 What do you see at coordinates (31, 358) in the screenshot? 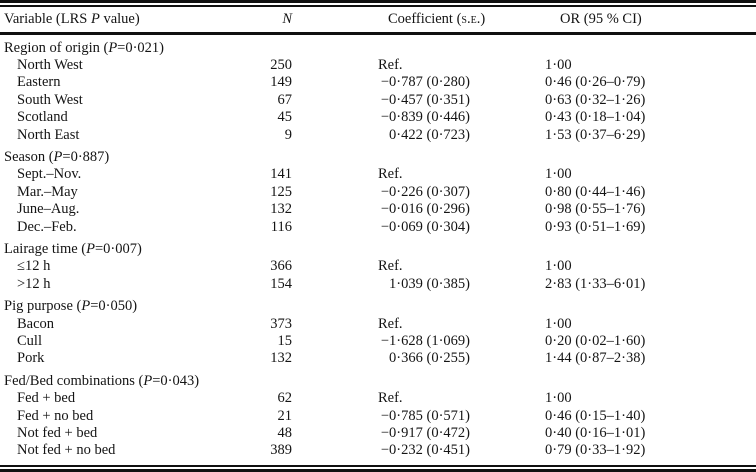
I see `row-variable: Pork` at bounding box center [31, 358].